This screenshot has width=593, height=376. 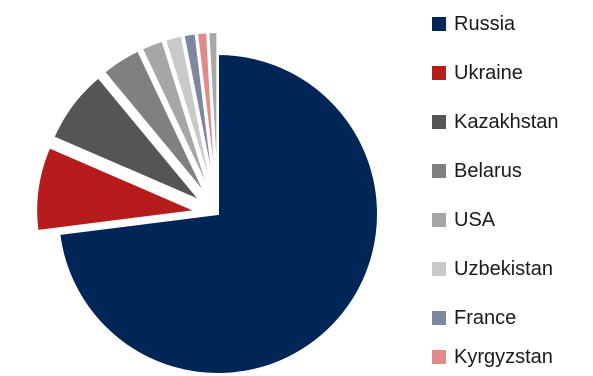 What do you see at coordinates (485, 23) in the screenshot?
I see `legend-label-russia: Russia` at bounding box center [485, 23].